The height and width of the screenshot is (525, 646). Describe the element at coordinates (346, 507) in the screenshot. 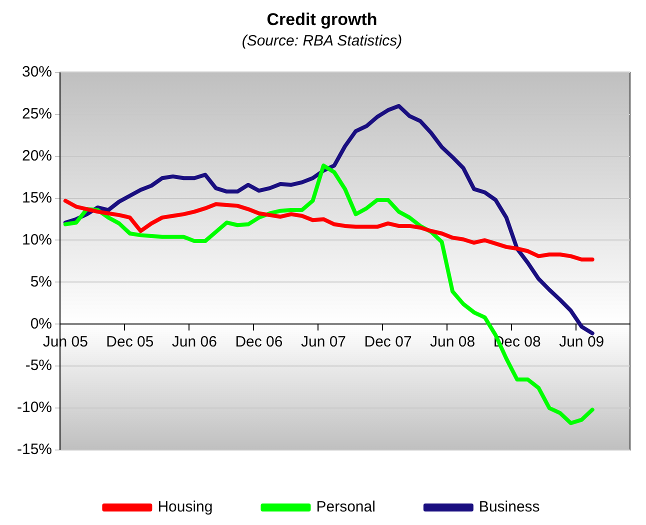

I see `legend-label: Personal` at that location.